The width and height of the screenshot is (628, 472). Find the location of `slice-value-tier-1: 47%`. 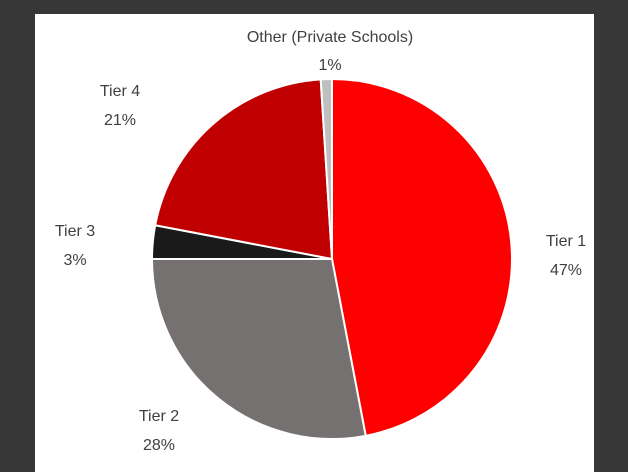

slice-value-tier-1: 47% is located at coordinates (566, 270).